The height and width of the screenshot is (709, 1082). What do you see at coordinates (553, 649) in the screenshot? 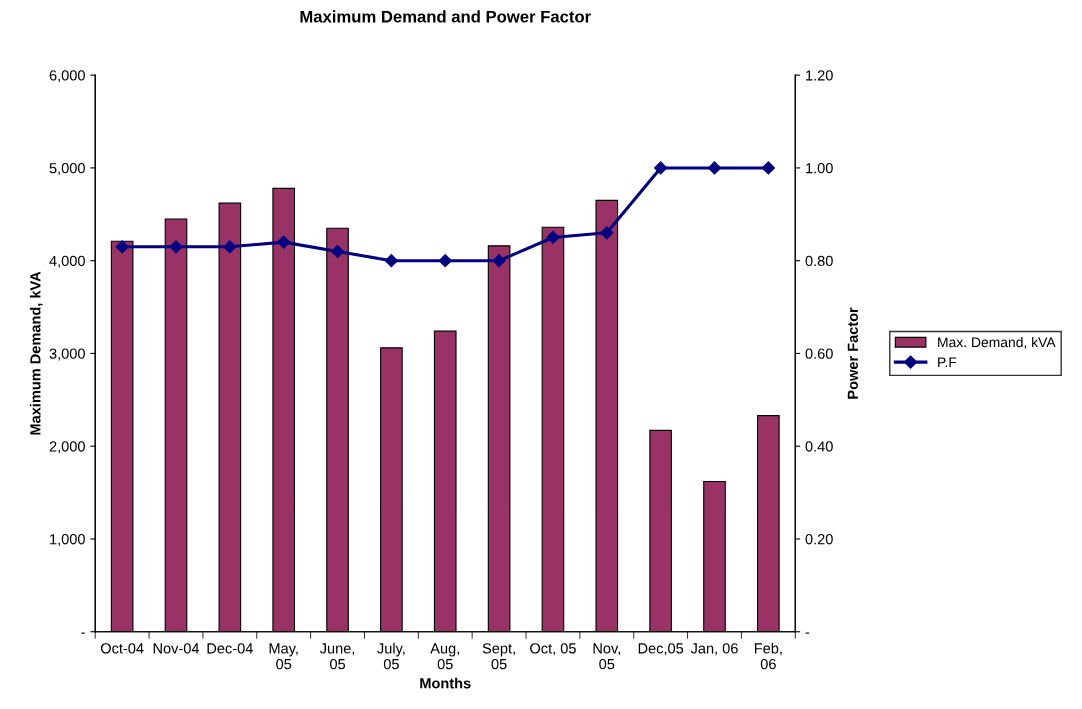
I see `x-tick-label: Oct, 05` at bounding box center [553, 649].